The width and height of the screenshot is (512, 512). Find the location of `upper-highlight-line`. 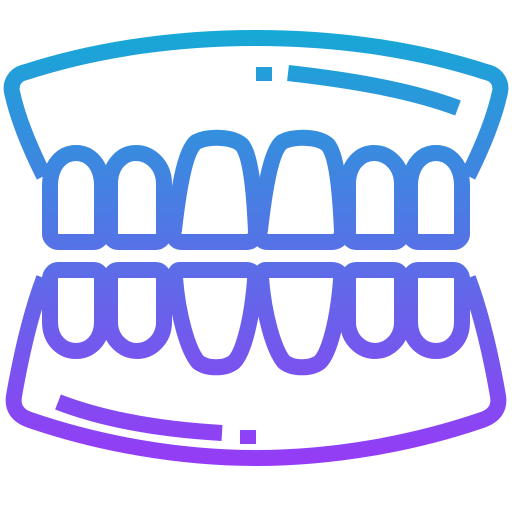

upper-highlight-line is located at coordinates (374, 90).